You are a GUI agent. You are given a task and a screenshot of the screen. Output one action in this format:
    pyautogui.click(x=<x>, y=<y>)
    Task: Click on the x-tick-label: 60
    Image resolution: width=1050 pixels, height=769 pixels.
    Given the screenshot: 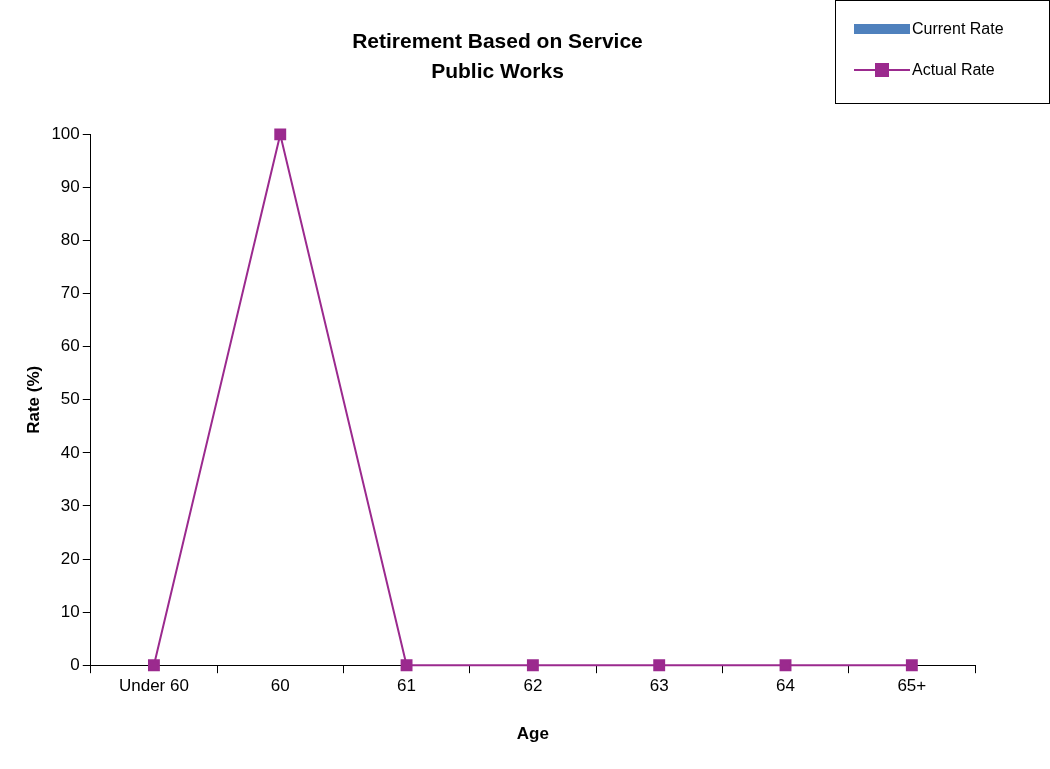 What is the action you would take?
    pyautogui.click(x=280, y=686)
    